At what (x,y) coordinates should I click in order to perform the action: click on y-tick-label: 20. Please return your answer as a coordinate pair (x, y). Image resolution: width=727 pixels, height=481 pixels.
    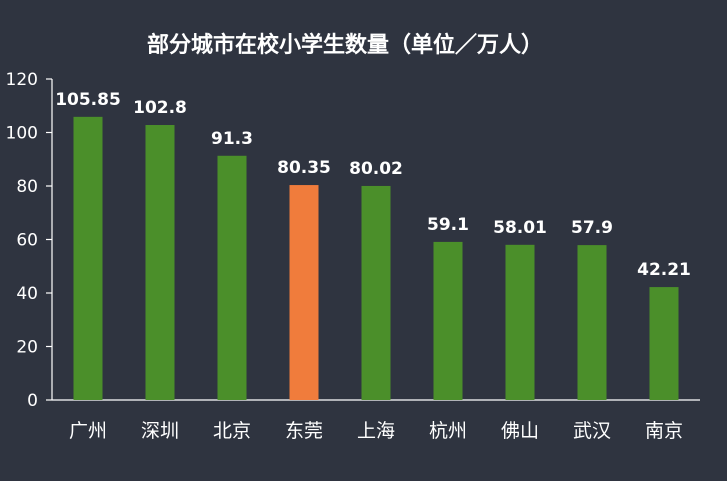
    Looking at the image, I should click on (27, 348).